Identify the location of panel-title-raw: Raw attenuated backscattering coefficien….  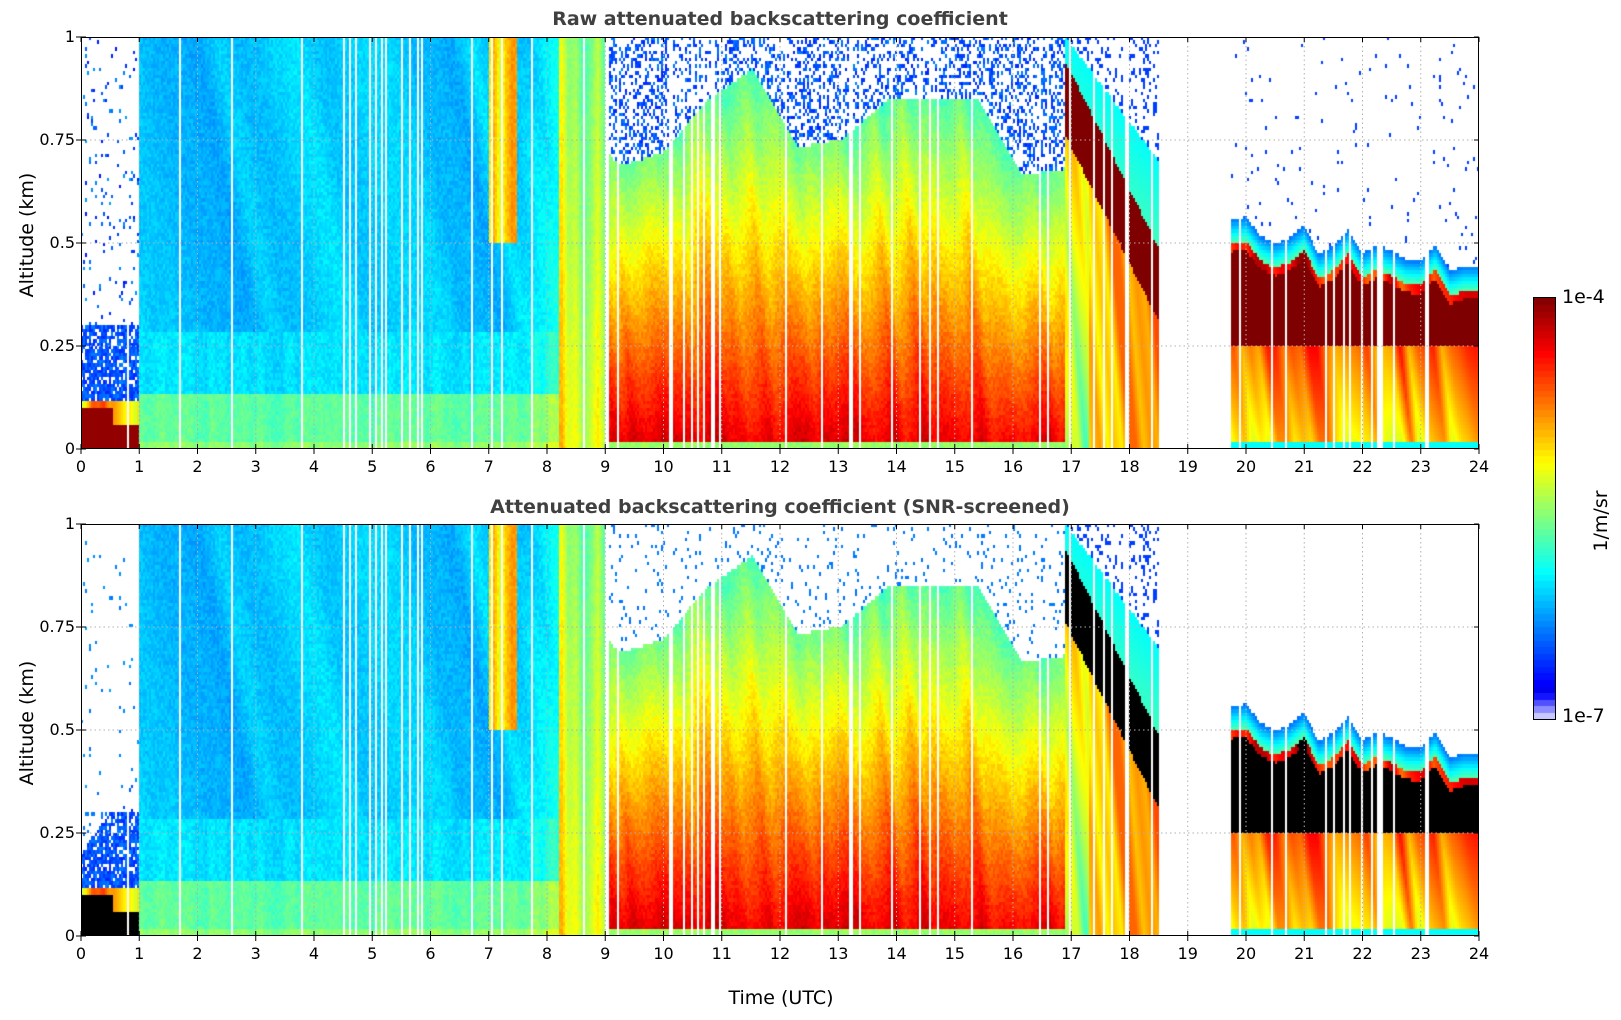
(780, 19).